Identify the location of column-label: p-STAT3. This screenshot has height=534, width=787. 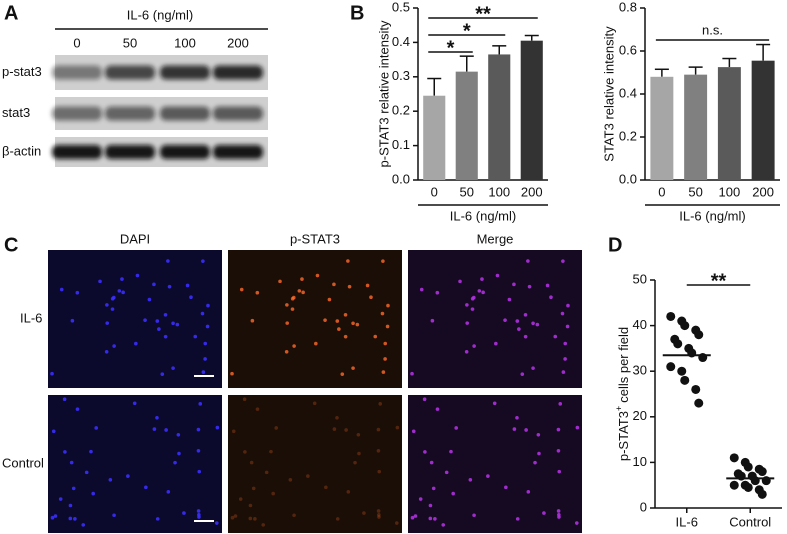
(315, 238).